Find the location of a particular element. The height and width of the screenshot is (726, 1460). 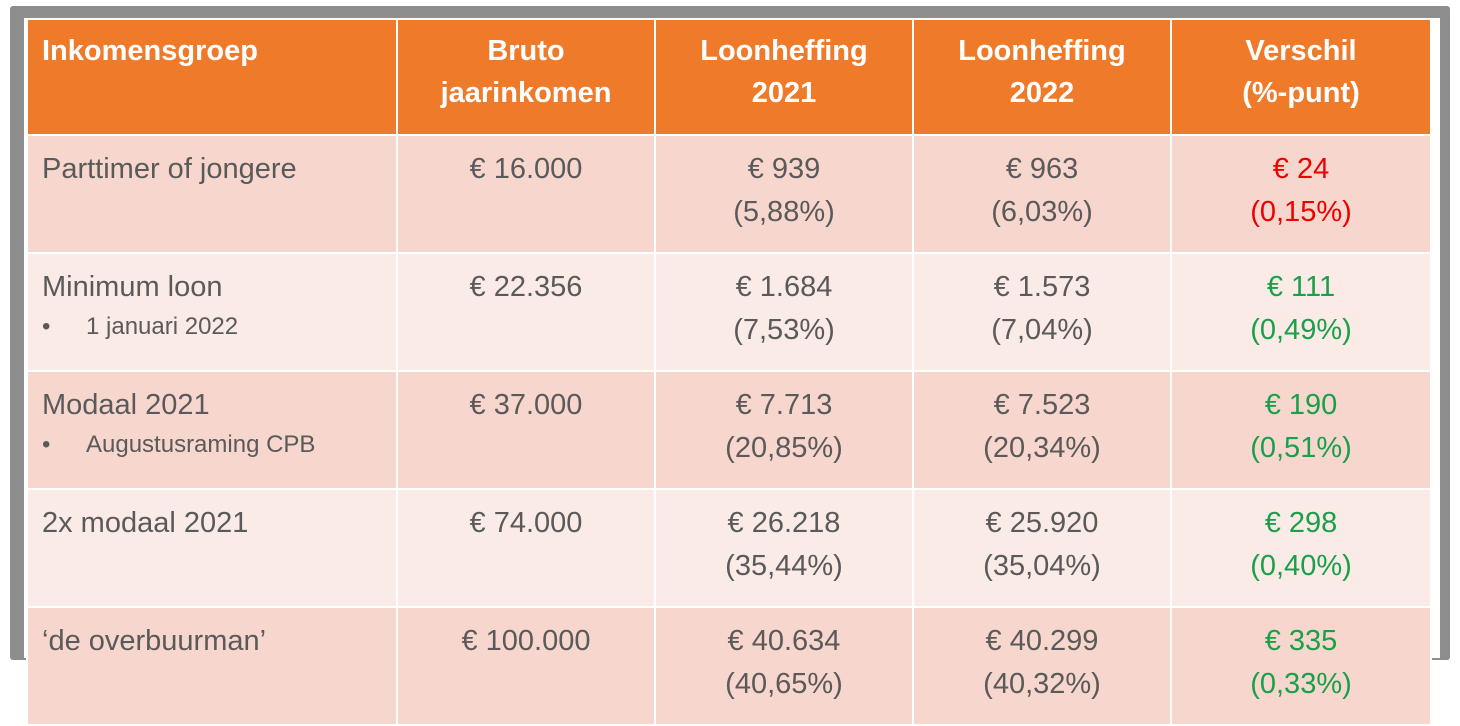

tax-2022-cell: € 25.920 (35,04%) is located at coordinates (1042, 548).